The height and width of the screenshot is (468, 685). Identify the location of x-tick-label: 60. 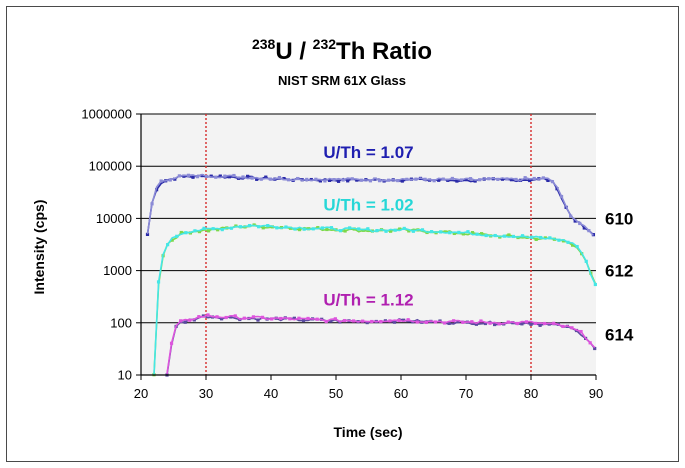
(401, 393).